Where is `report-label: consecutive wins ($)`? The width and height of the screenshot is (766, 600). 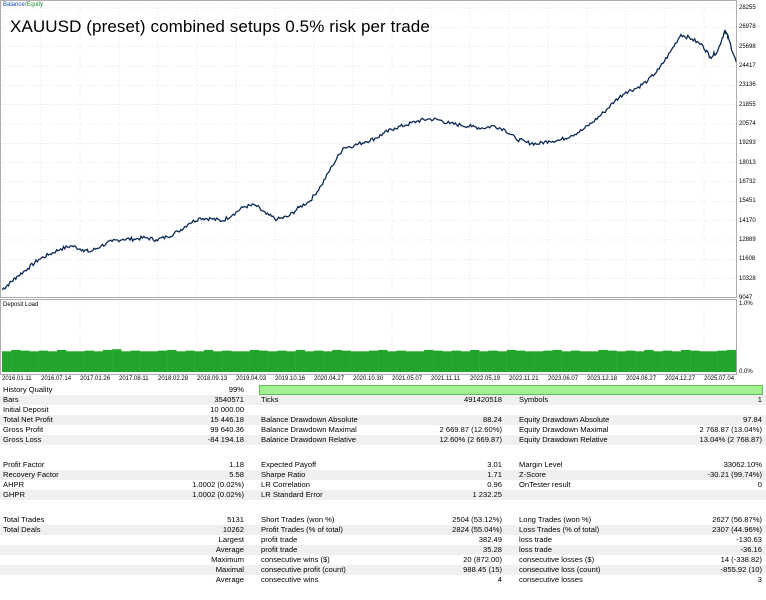
report-label: consecutive wins ($) is located at coordinates (295, 559).